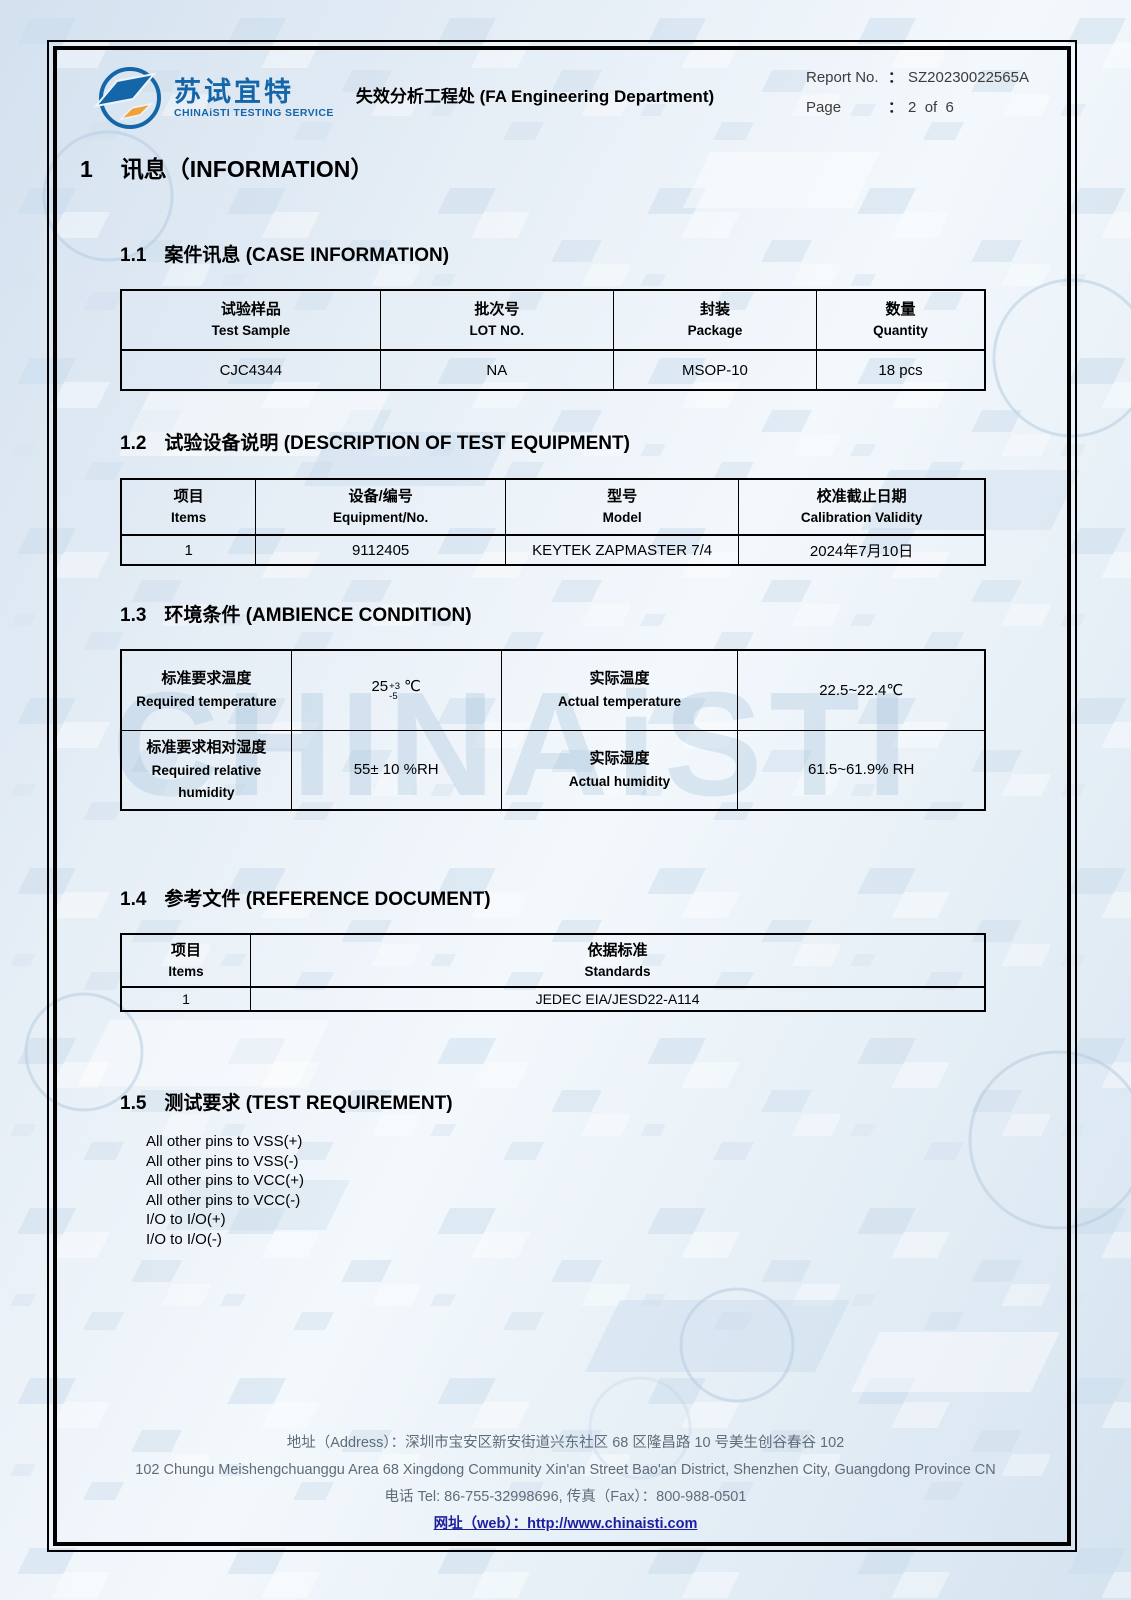 The width and height of the screenshot is (1131, 1600). What do you see at coordinates (397, 443) in the screenshot?
I see `section-title: 试验设备说明 (DESCRIPTION OF TEST EQUIPMENT)` at bounding box center [397, 443].